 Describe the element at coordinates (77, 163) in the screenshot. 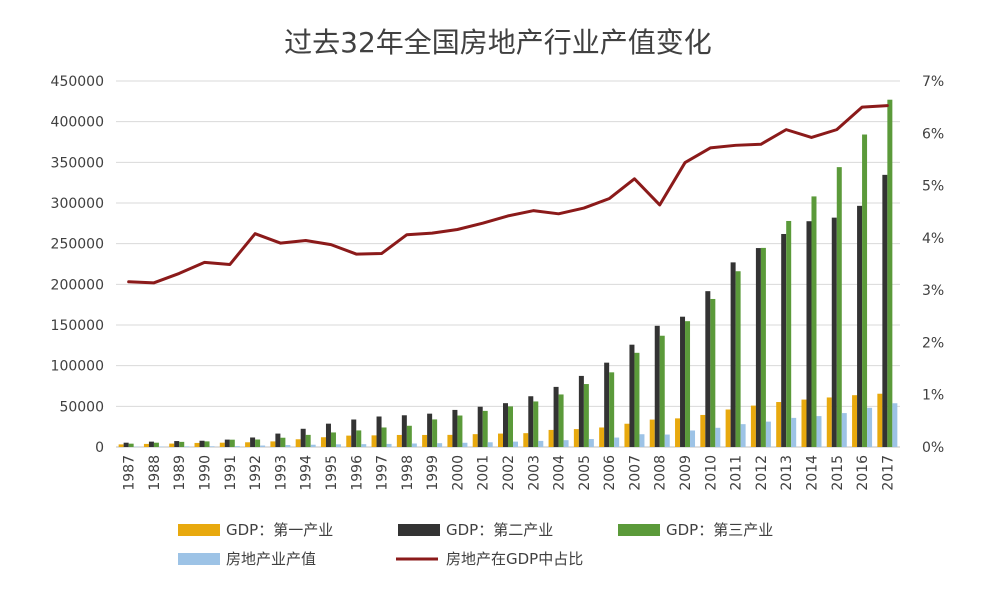

I see `y-left-tick-label: 350000` at that location.